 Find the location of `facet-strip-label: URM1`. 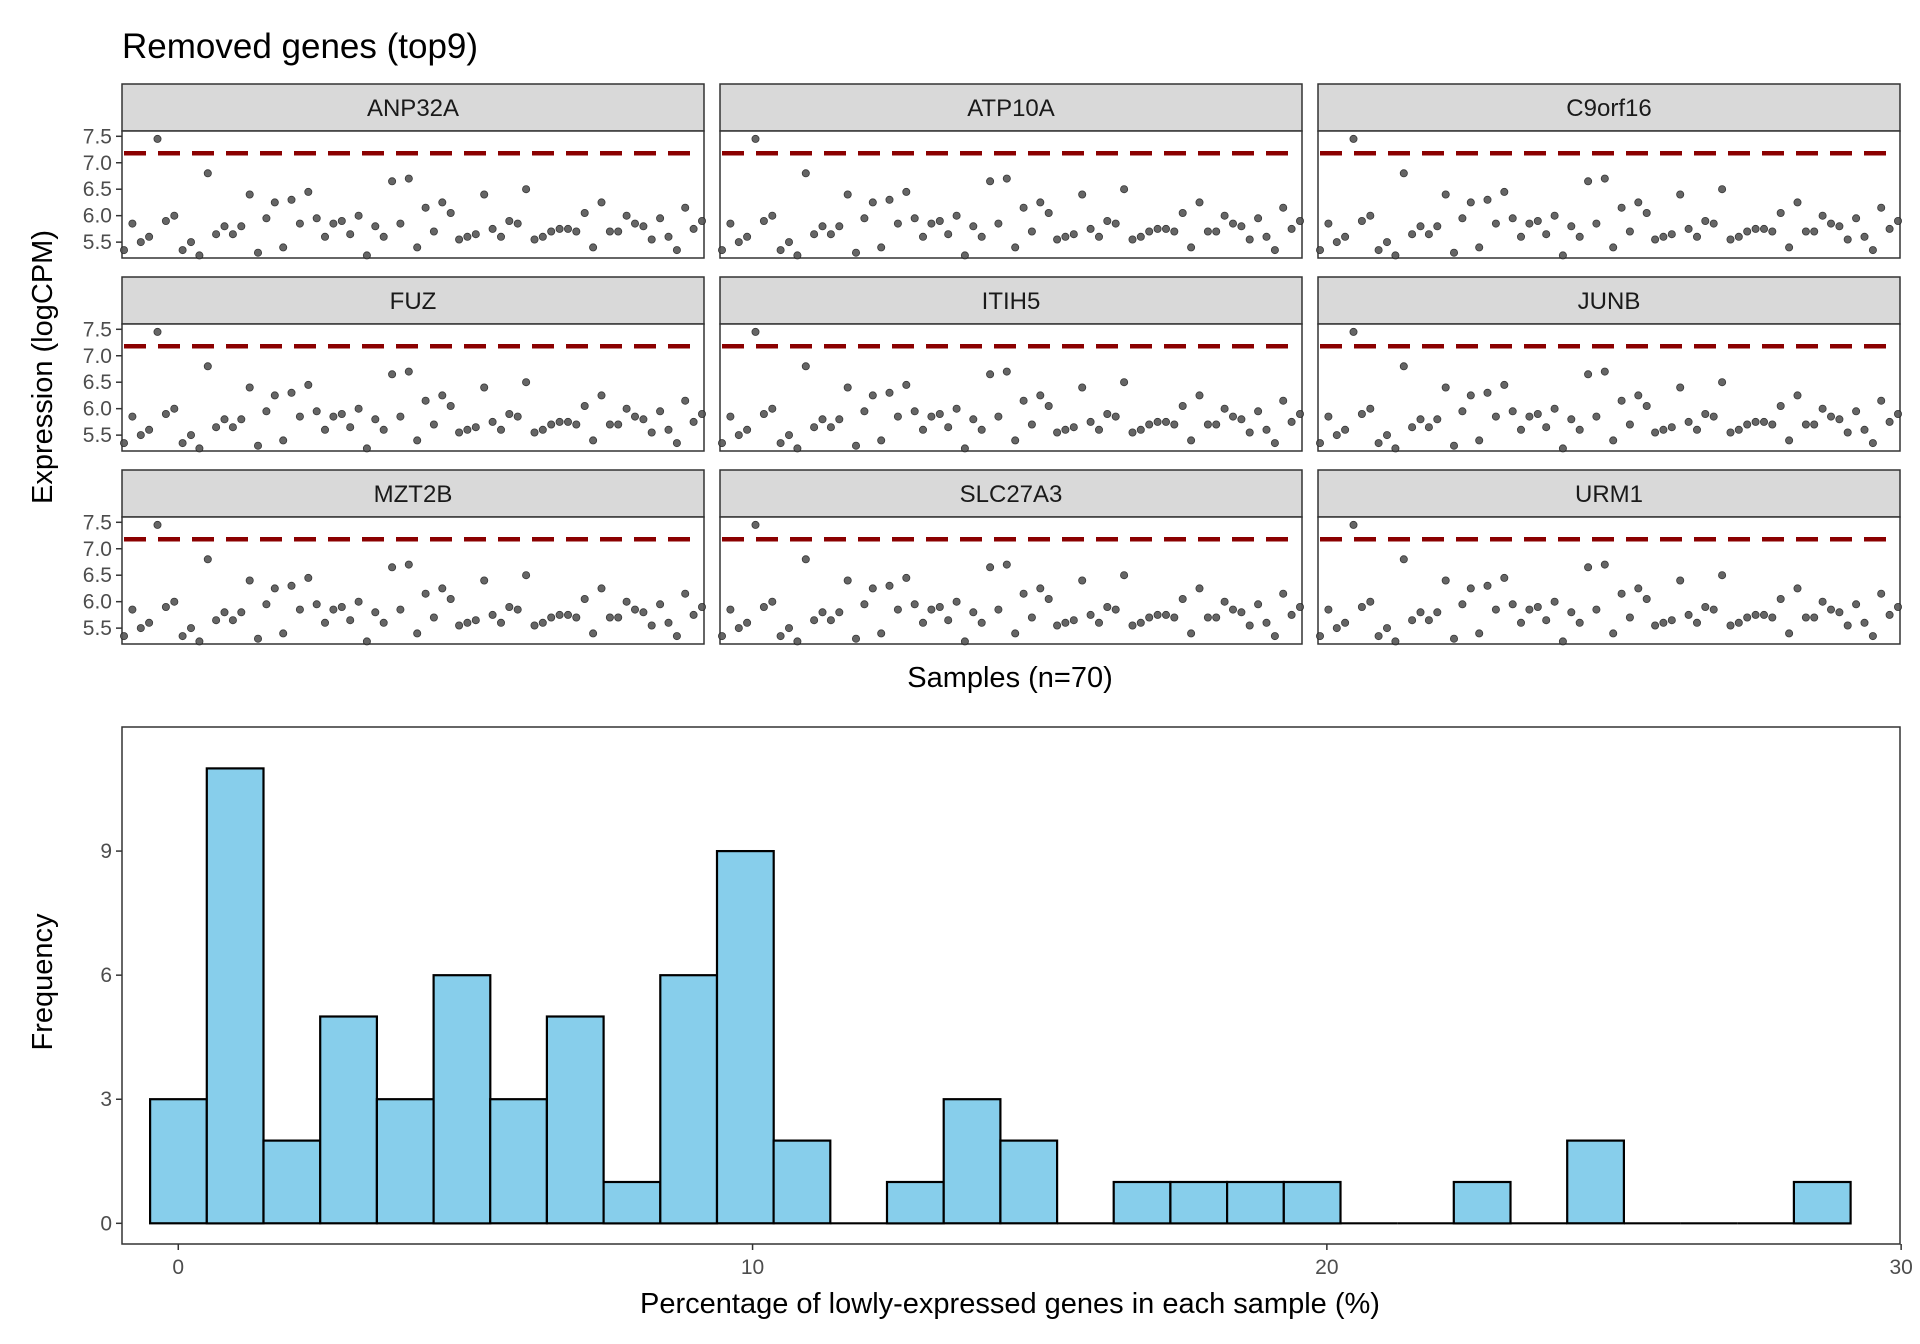

facet-strip-label: URM1 is located at coordinates (1609, 494).